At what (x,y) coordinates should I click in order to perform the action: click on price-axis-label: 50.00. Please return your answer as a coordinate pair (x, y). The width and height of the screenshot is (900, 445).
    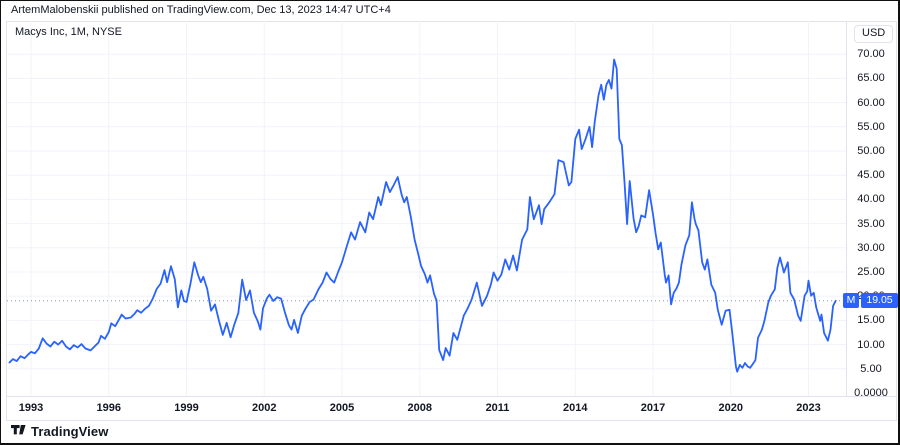
    Looking at the image, I should click on (871, 151).